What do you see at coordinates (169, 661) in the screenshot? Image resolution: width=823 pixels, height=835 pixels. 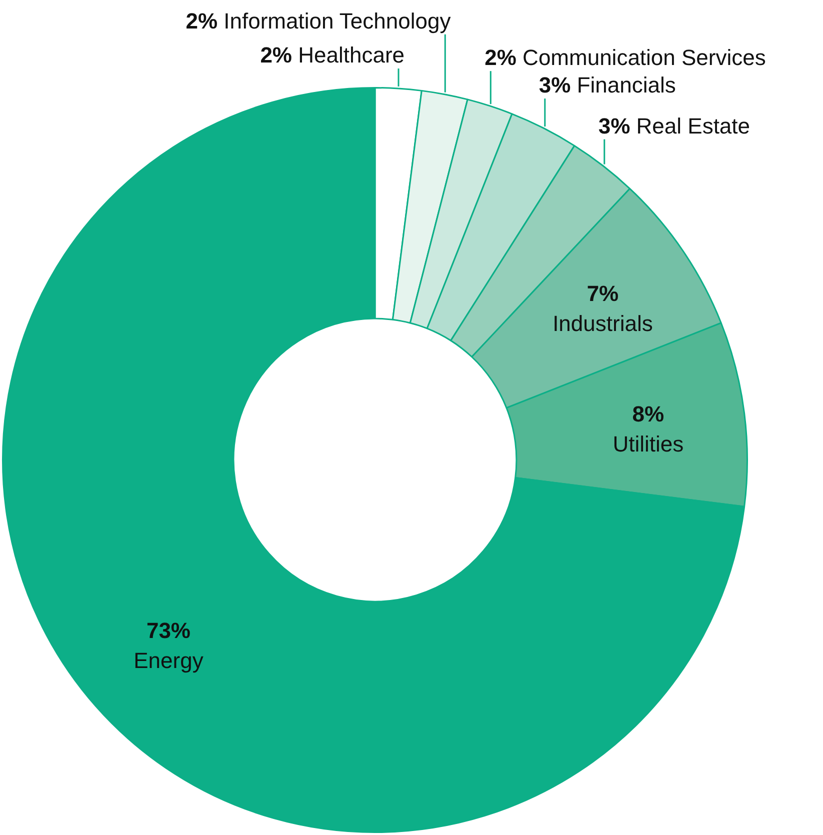 I see `slice-label: Energy` at bounding box center [169, 661].